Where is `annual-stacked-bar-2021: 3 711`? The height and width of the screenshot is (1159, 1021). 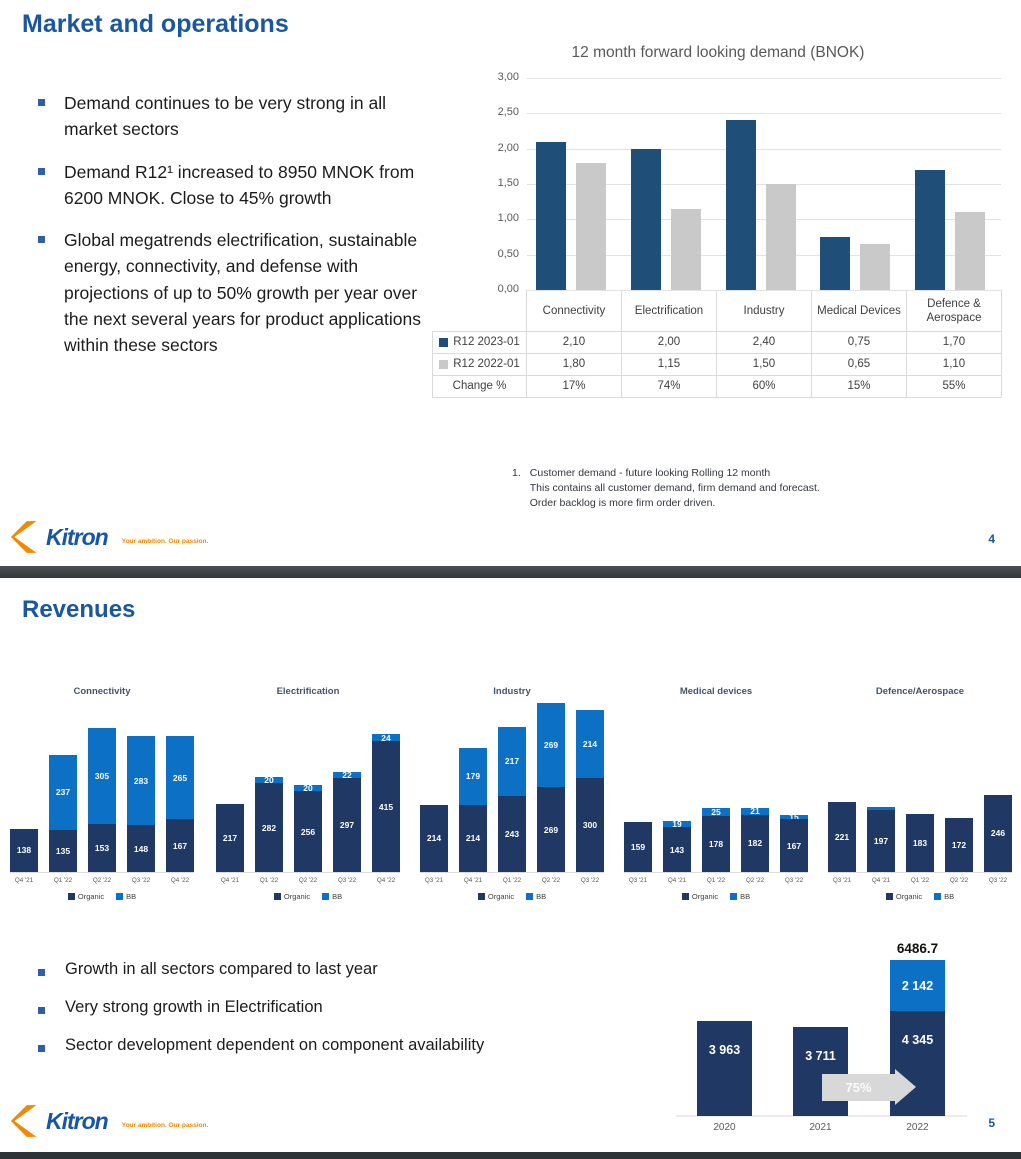 annual-stacked-bar-2021: 3 711 is located at coordinates (820, 1071).